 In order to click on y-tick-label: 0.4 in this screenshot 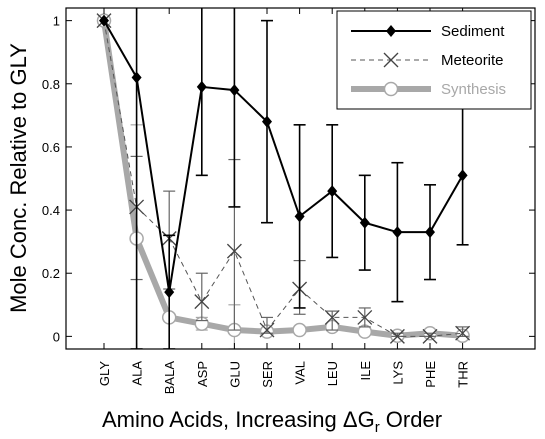, I will do `click(51, 210)`.